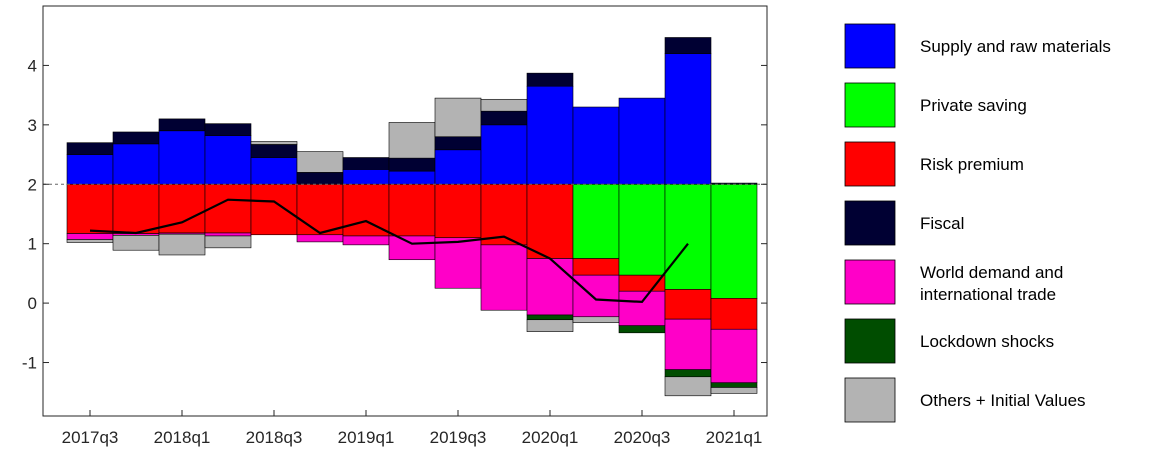 This screenshot has height=451, width=1157. I want to click on y-tick-label: 1, so click(32, 244).